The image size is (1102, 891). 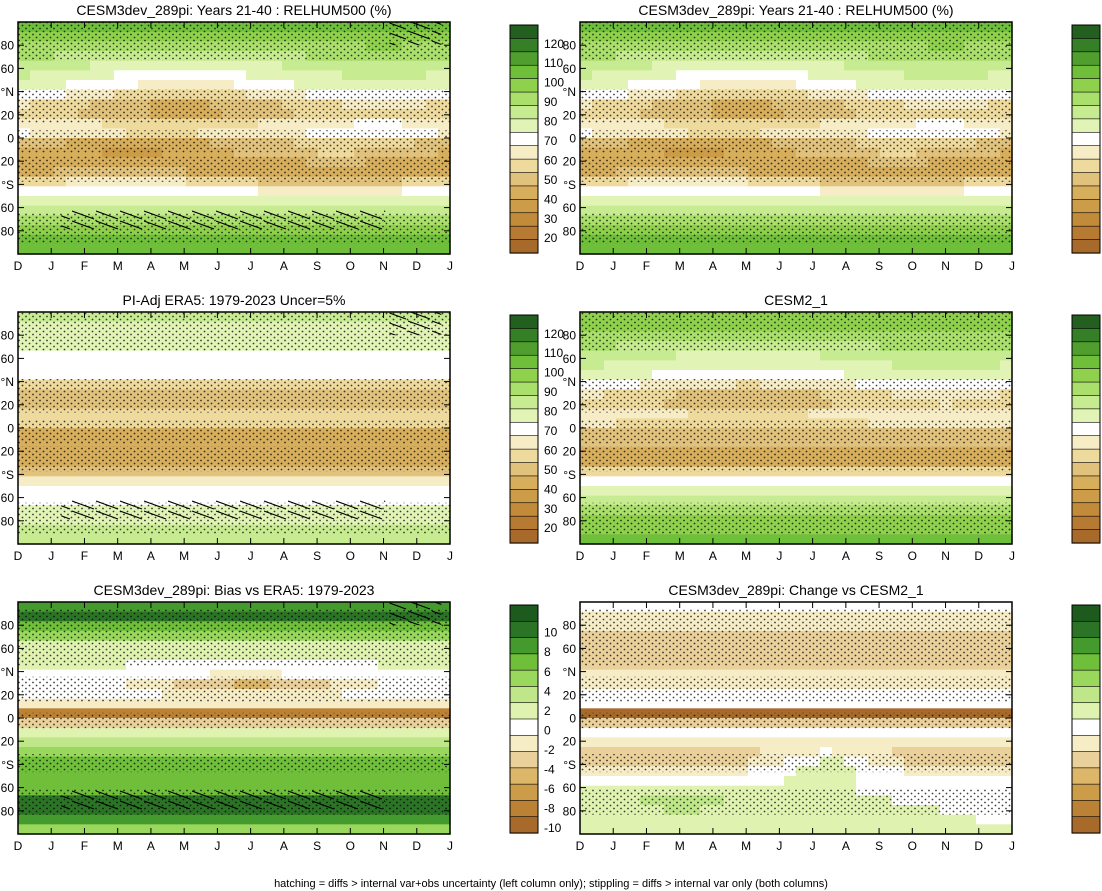 I want to click on y-tick-label: °S, so click(x=7, y=765).